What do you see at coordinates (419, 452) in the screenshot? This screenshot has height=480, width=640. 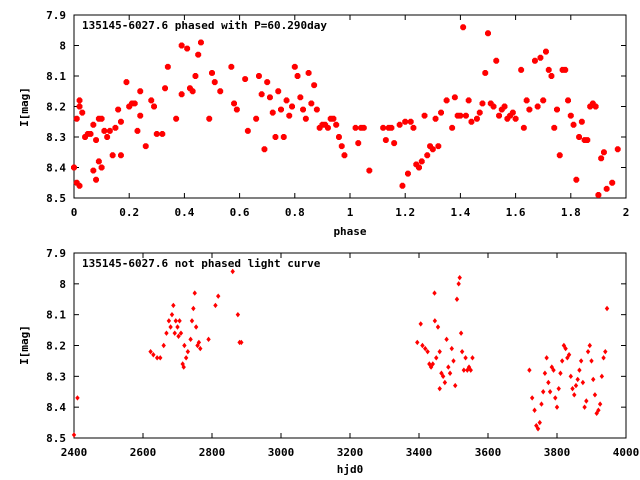 I see `x-tick-label: 3400` at bounding box center [419, 452].